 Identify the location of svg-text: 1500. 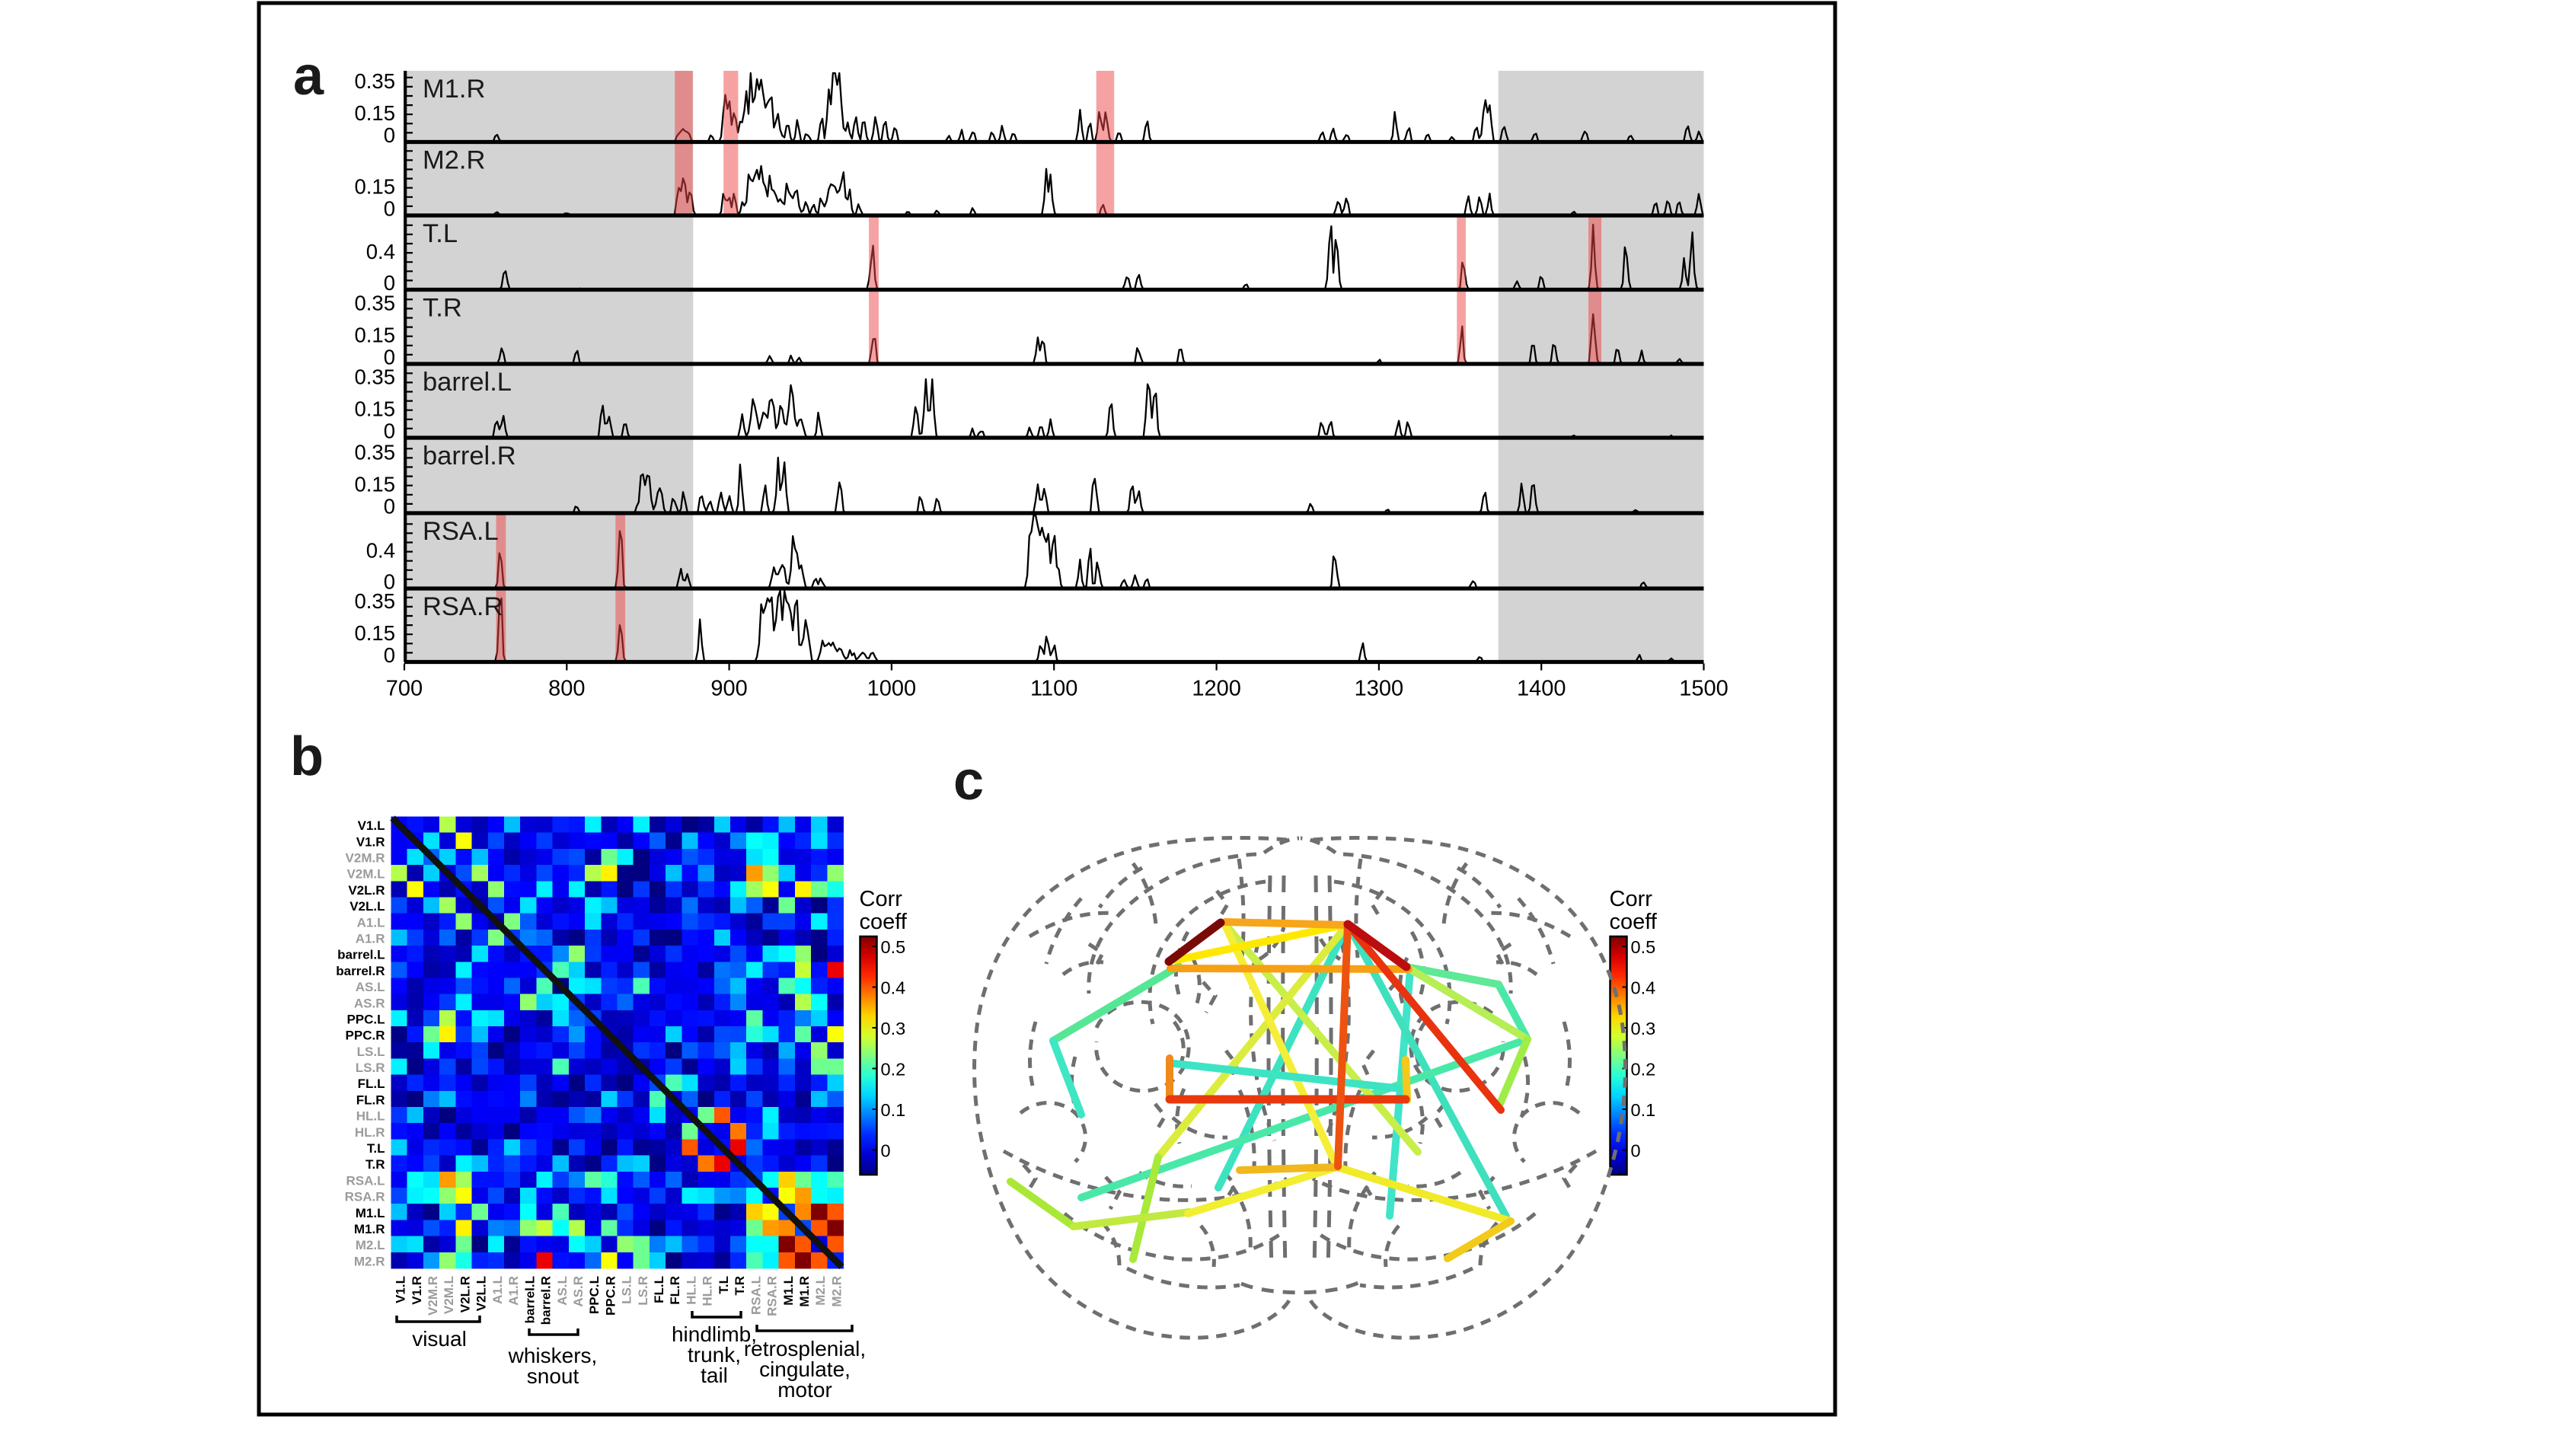
(1704, 689).